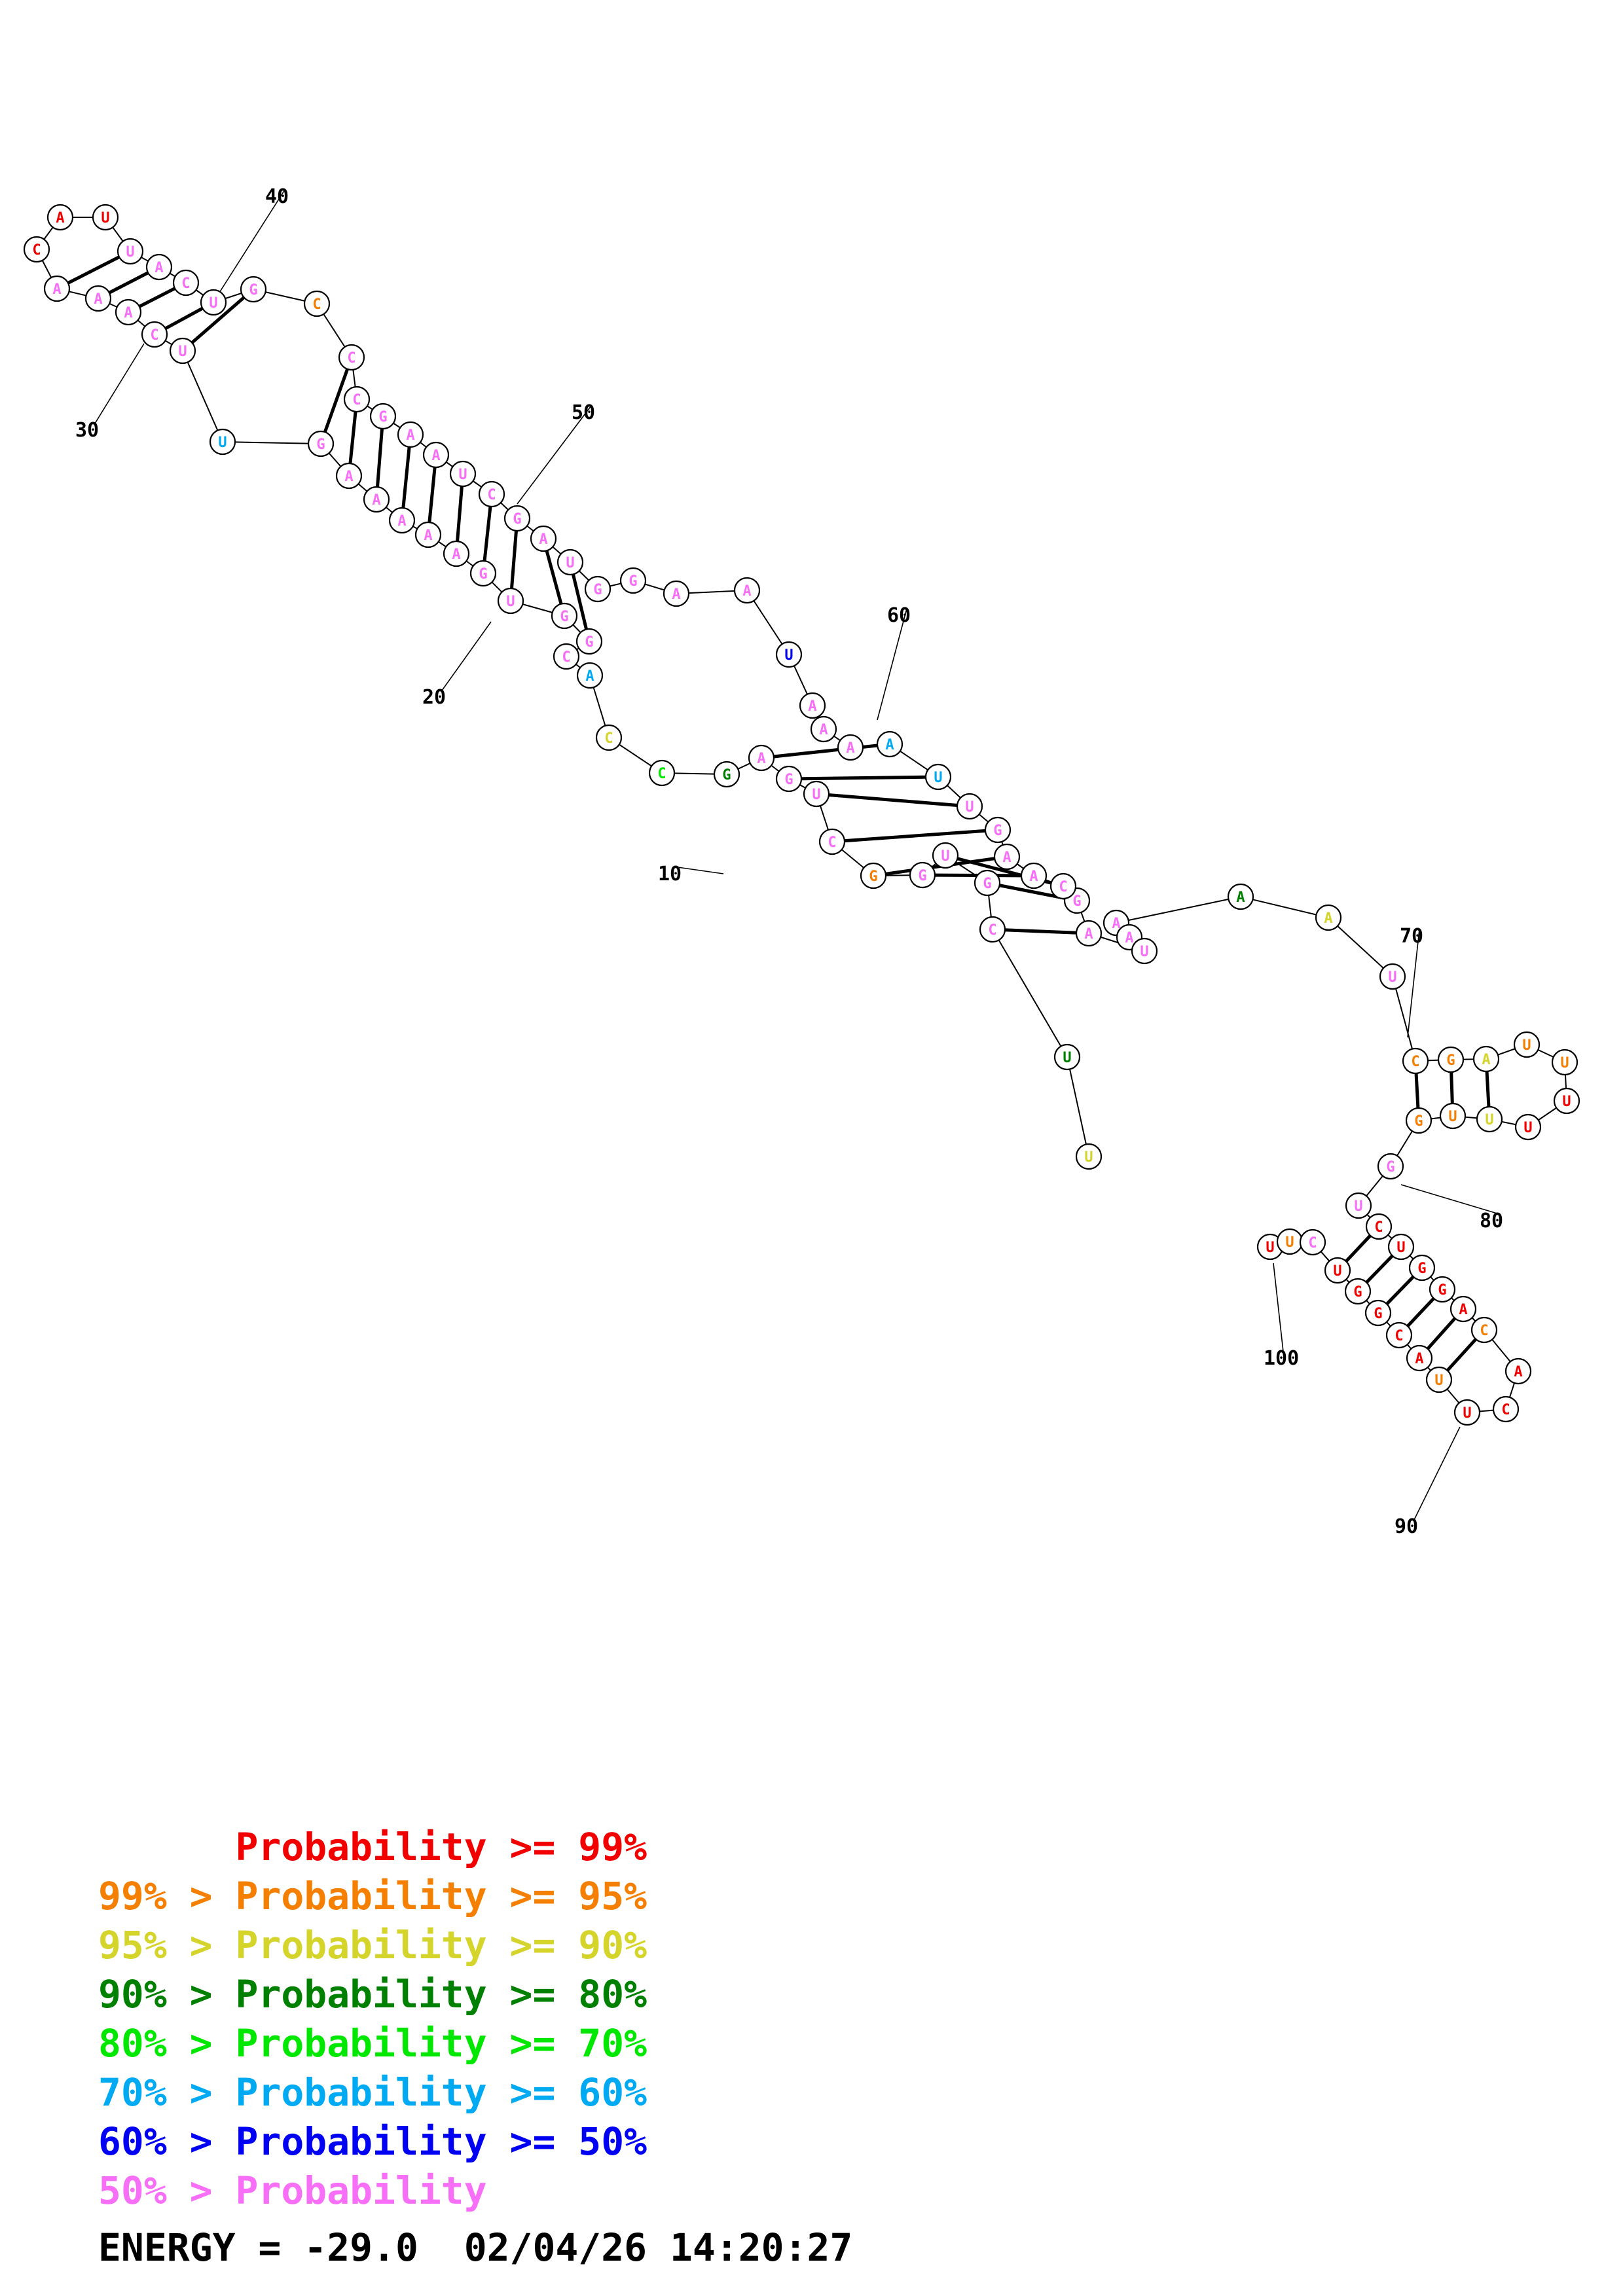 The height and width of the screenshot is (2296, 1623). I want to click on legend-prefix: 80% >, so click(167, 2043).